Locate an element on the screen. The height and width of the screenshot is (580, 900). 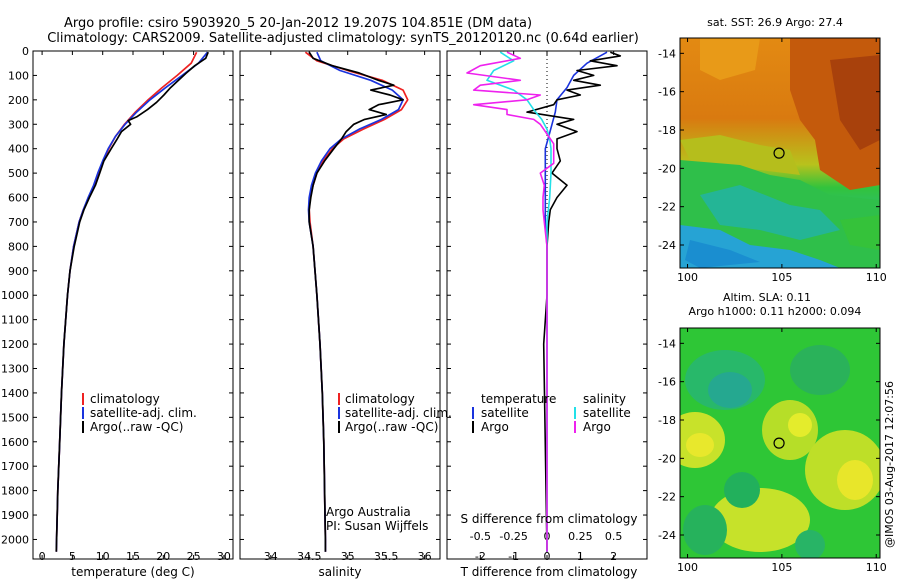
temperature-tick-label: 0 is located at coordinates (42, 556).